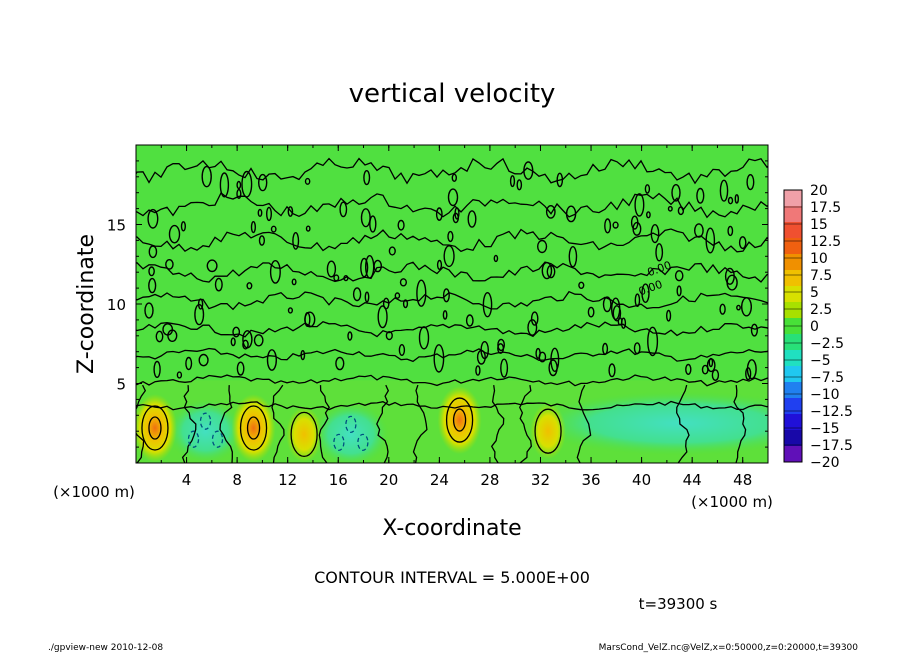 This screenshot has height=654, width=904. What do you see at coordinates (831, 412) in the screenshot?
I see `colorbar-tick-label: −12.5` at bounding box center [831, 412].